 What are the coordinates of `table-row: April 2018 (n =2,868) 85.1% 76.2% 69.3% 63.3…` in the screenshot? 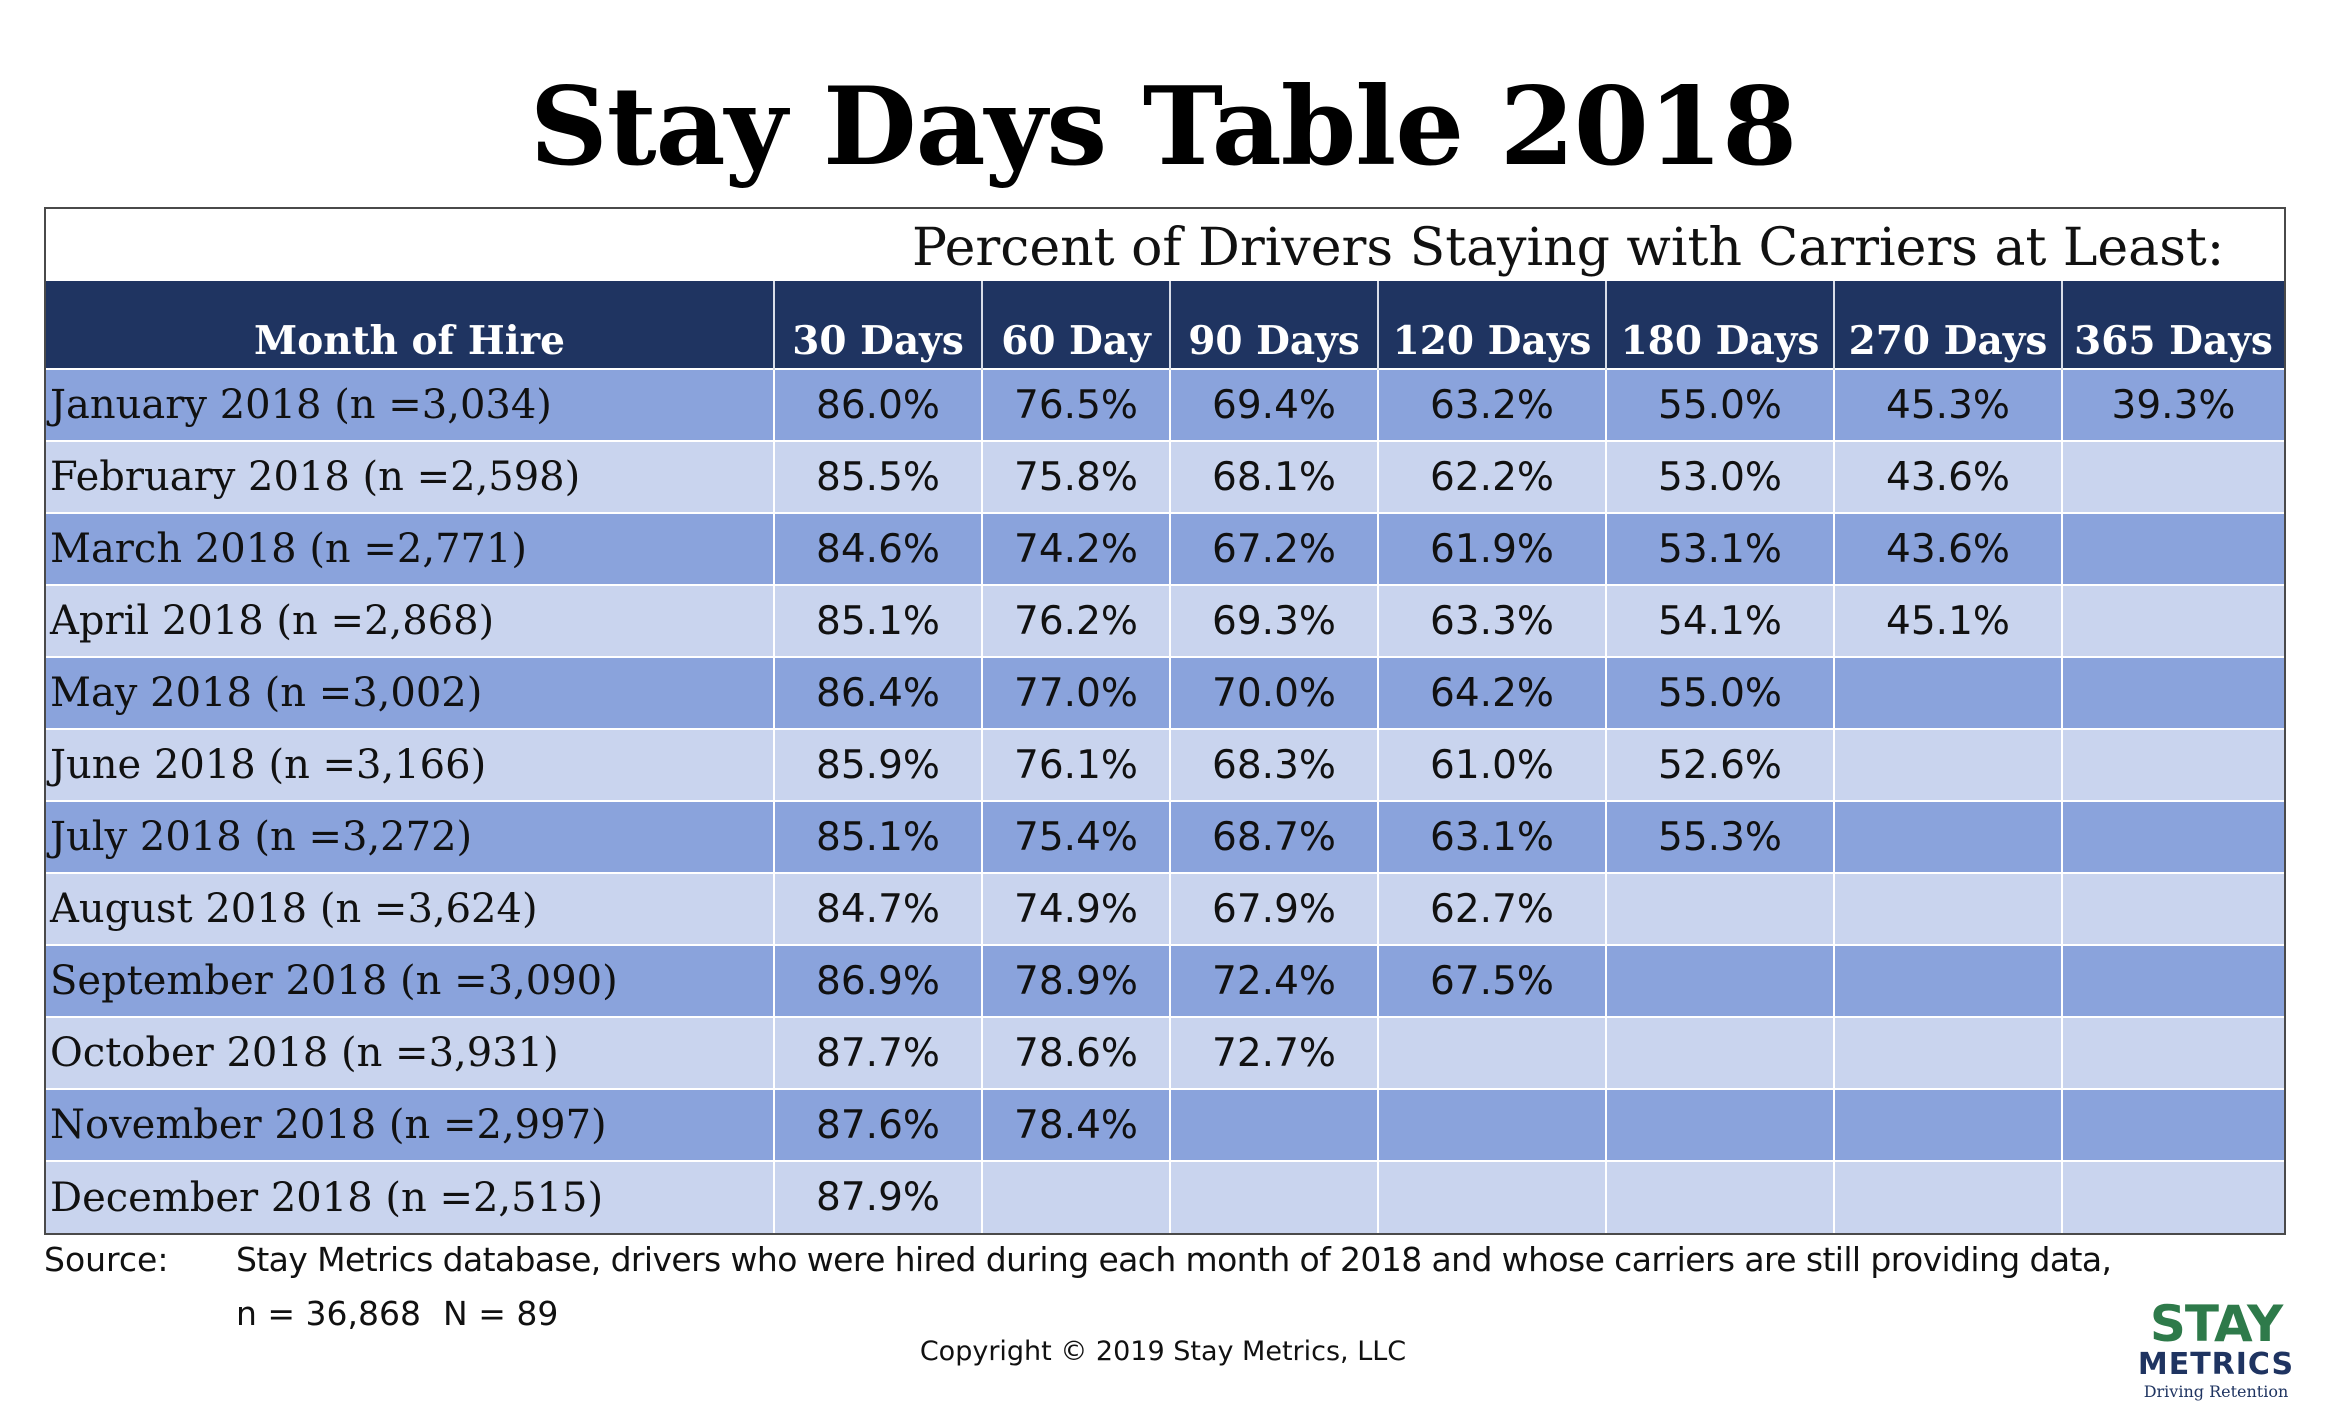 It's located at (1165, 620).